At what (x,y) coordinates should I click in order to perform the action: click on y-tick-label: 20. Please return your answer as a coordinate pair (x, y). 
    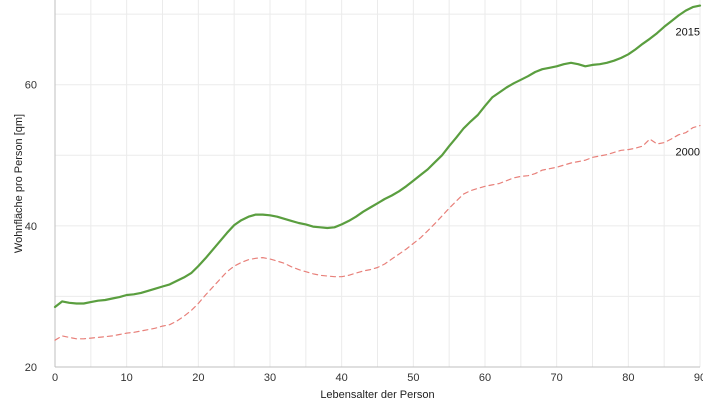
    Looking at the image, I should click on (31, 368).